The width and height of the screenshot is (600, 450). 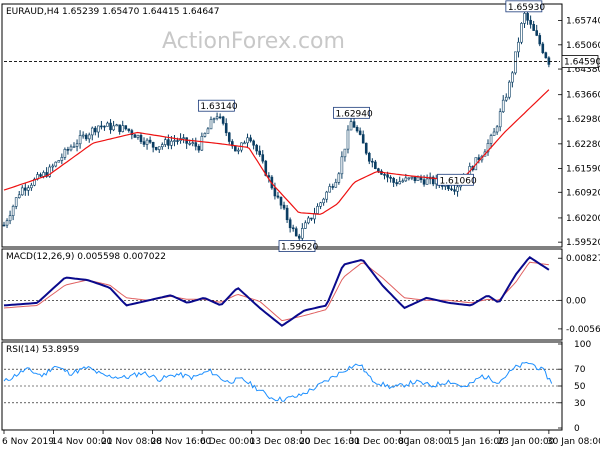 I want to click on annotation-label: 1.62940, so click(x=354, y=114).